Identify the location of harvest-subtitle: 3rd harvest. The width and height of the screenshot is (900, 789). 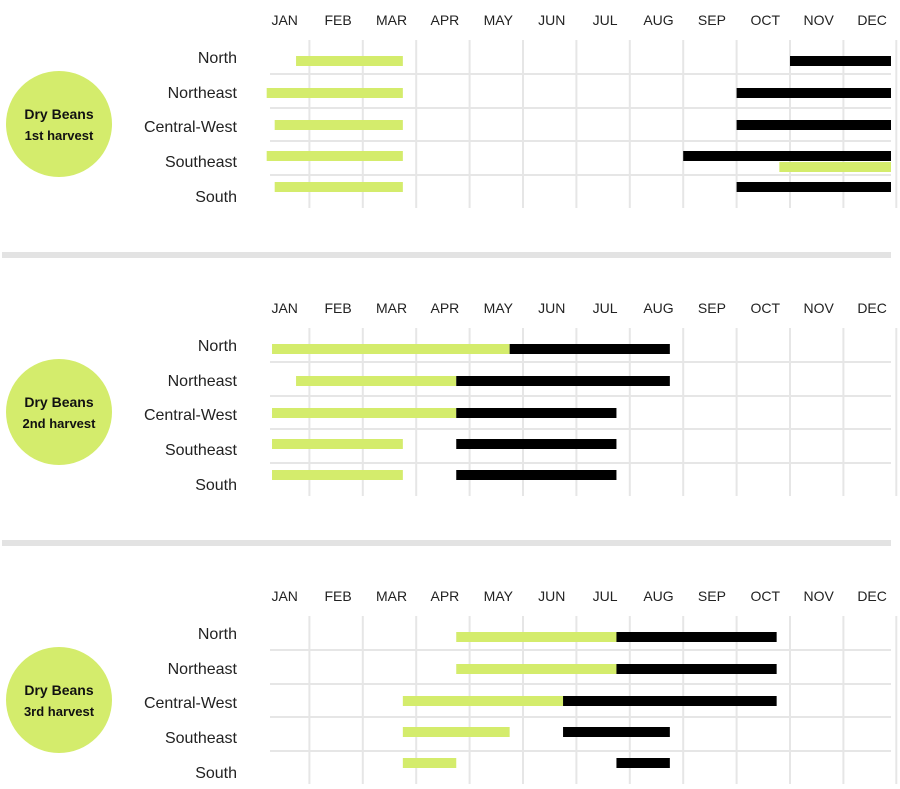
(59, 711).